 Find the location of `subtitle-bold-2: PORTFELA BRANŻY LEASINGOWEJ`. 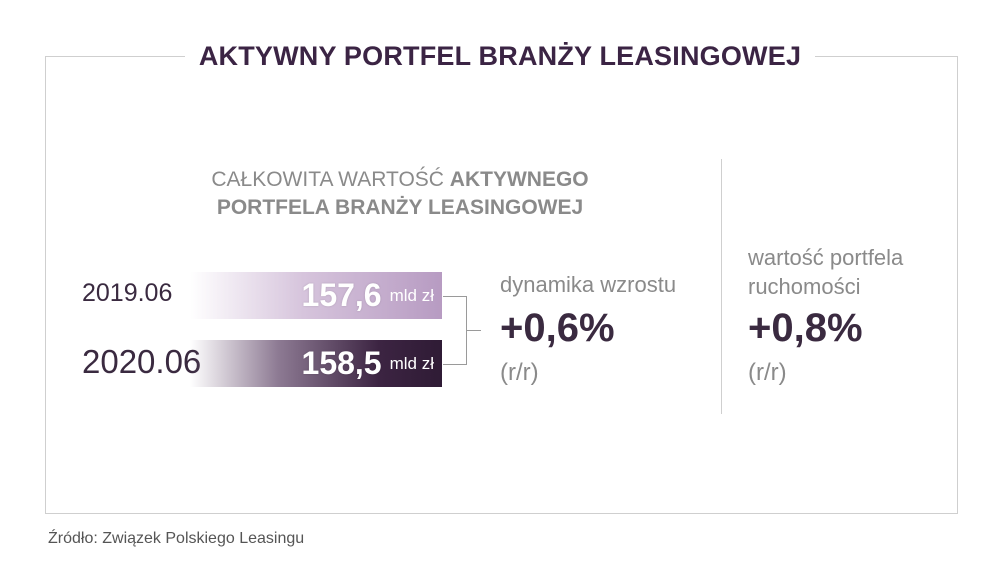

subtitle-bold-2: PORTFELA BRANŻY LEASINGOWEJ is located at coordinates (400, 207).